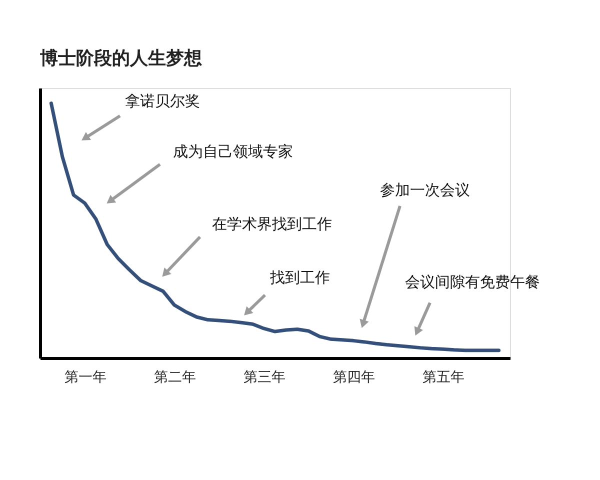 This screenshot has height=480, width=600. I want to click on x-tick-label: 第三年, so click(264, 378).